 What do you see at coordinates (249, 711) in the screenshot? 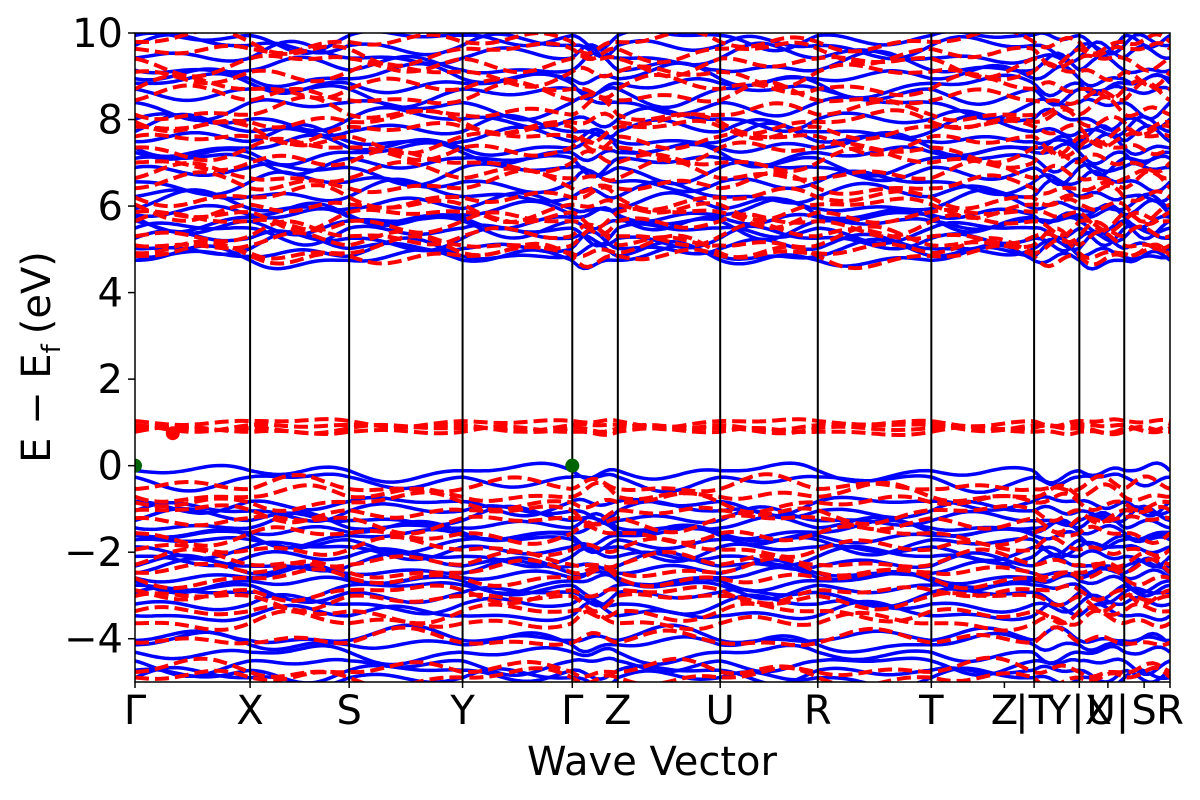
I see `x-tick-label-1: X` at bounding box center [249, 711].